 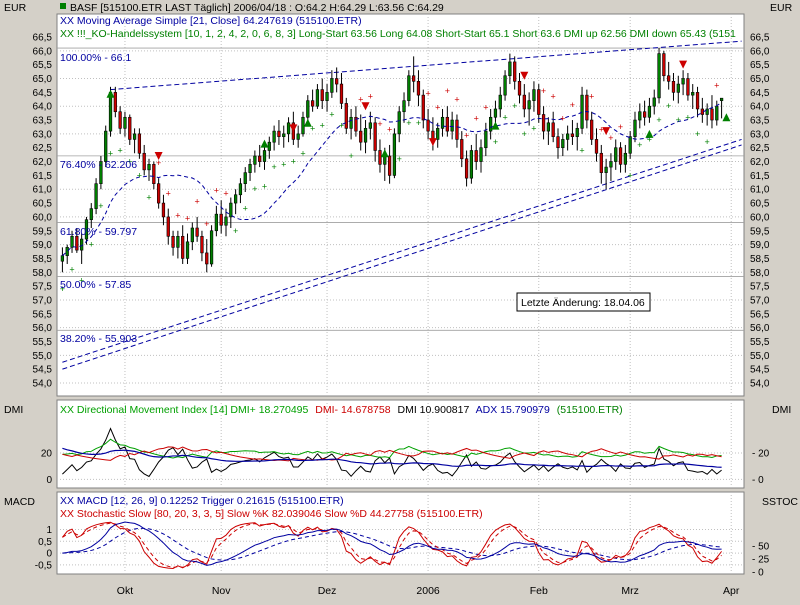 I want to click on price-tick-label-right: 54,5, so click(x=760, y=370).